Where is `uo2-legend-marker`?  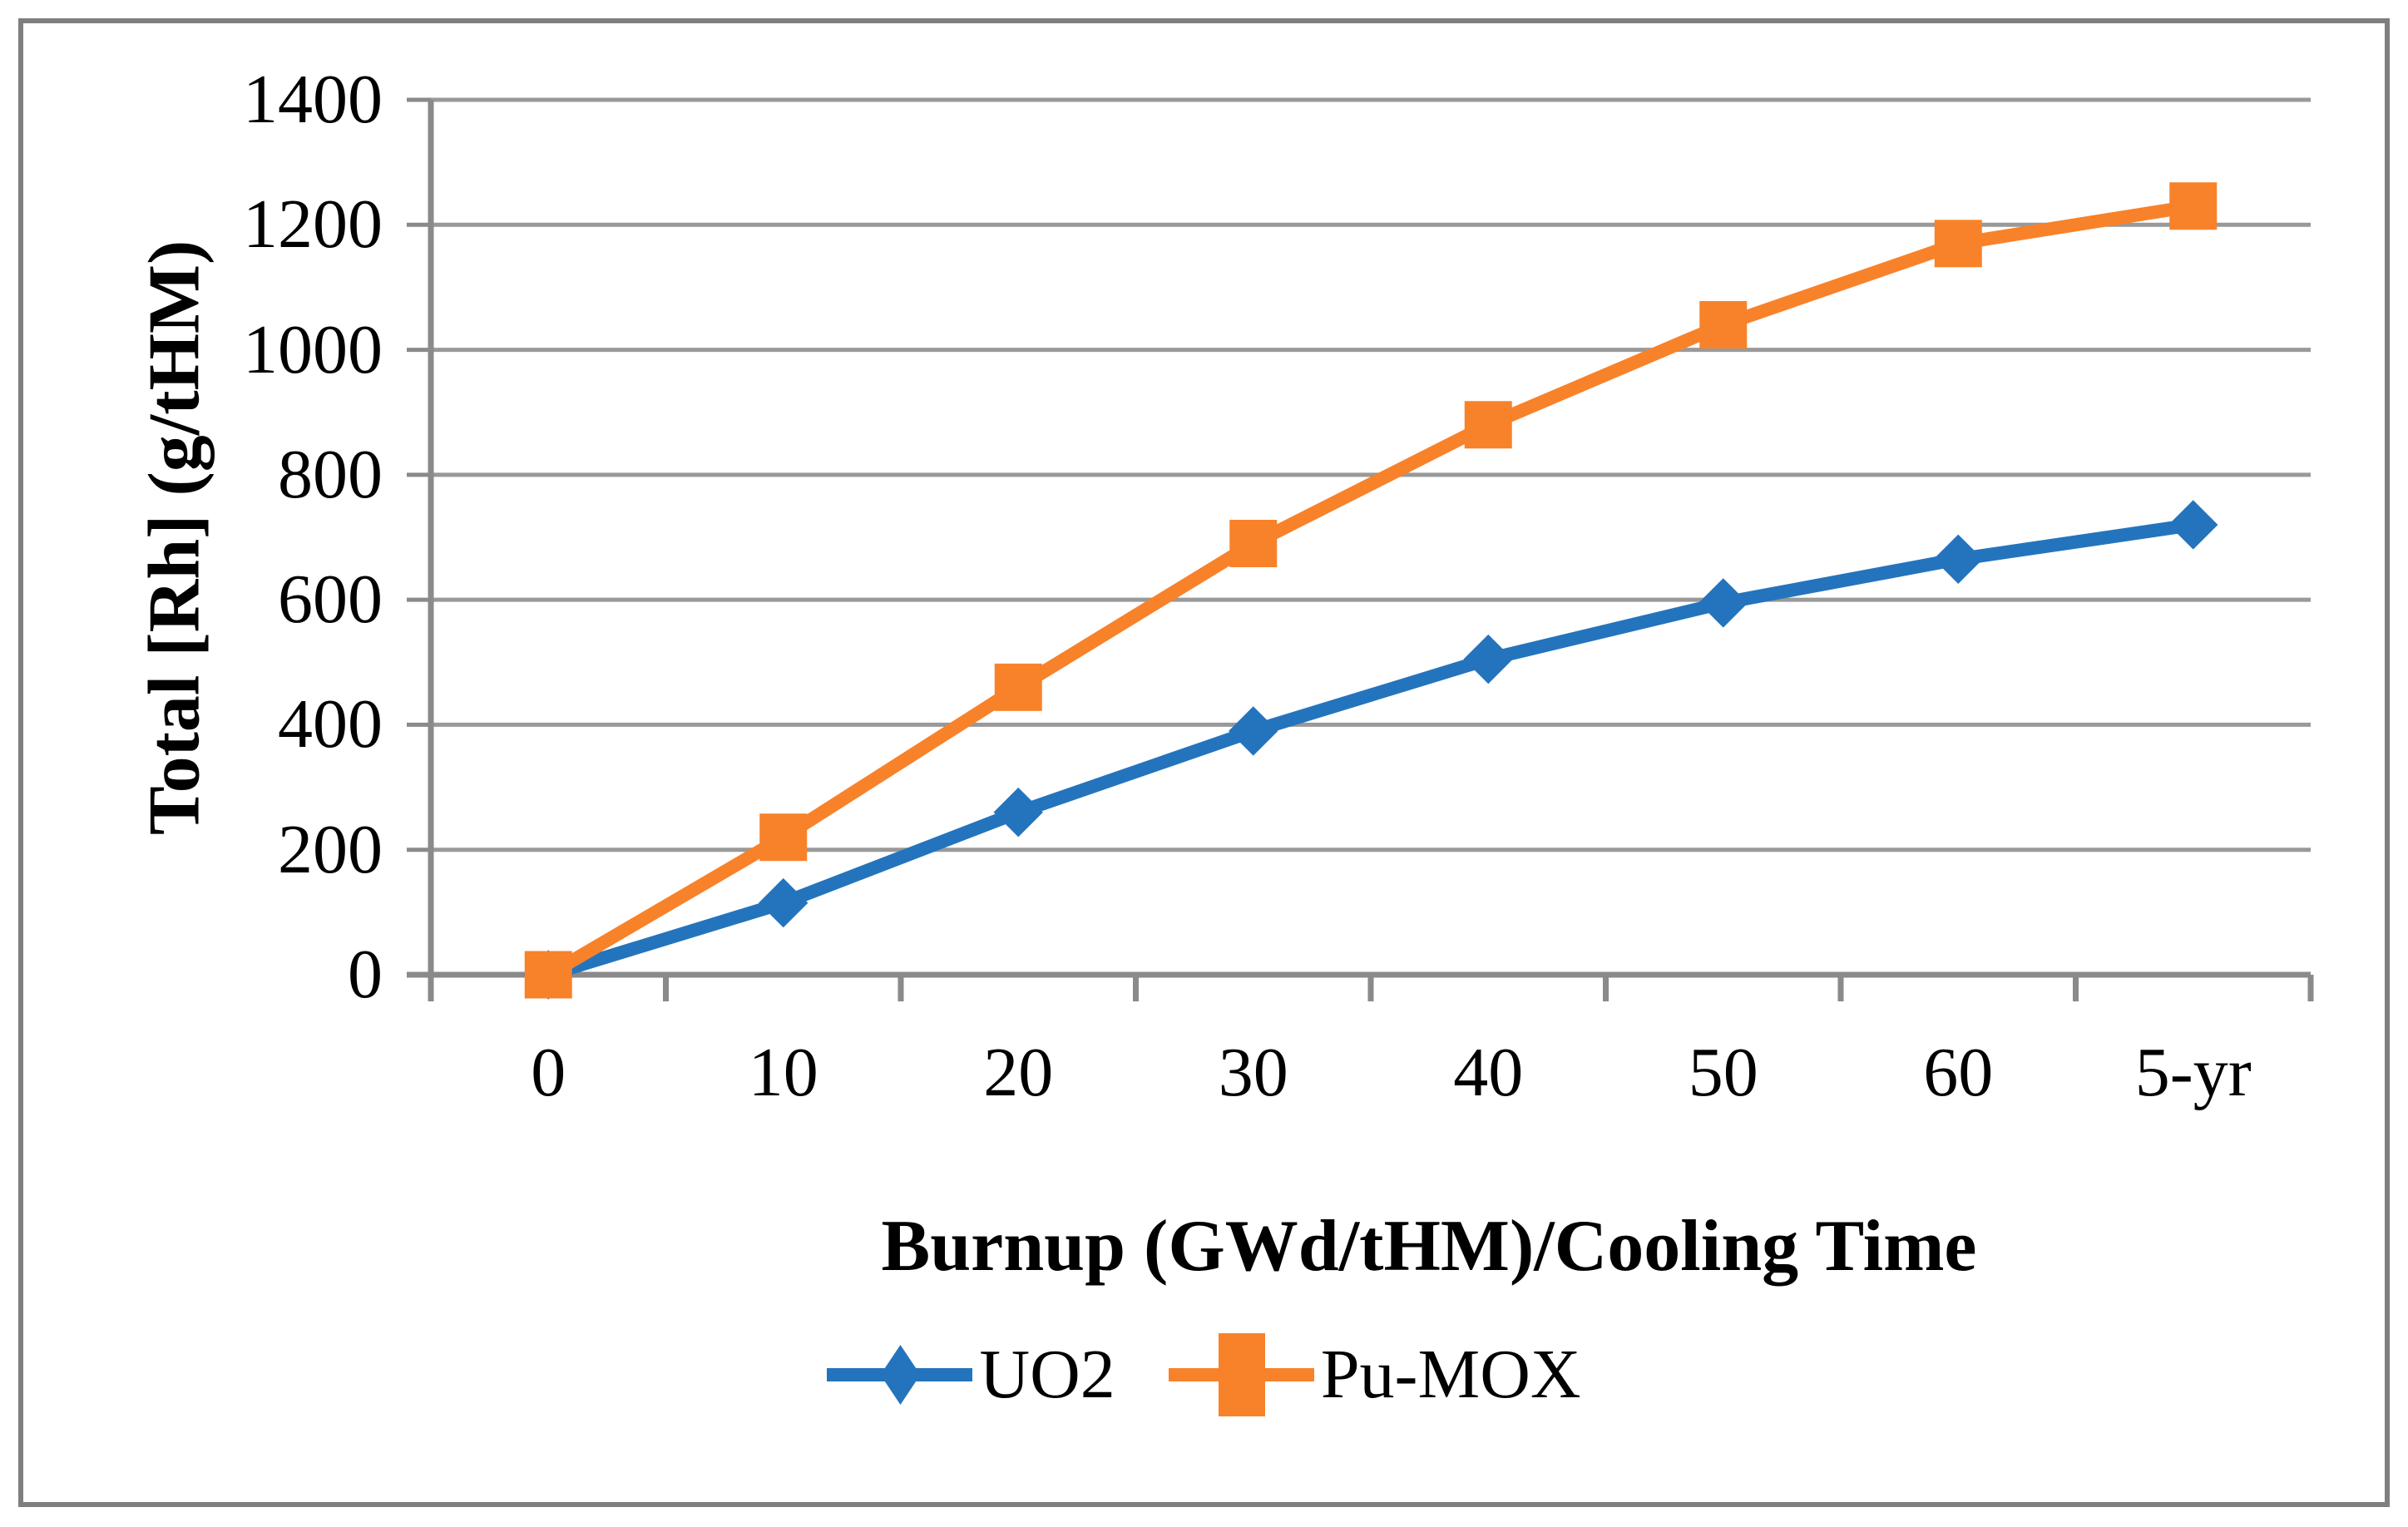
uo2-legend-marker is located at coordinates (900, 1375).